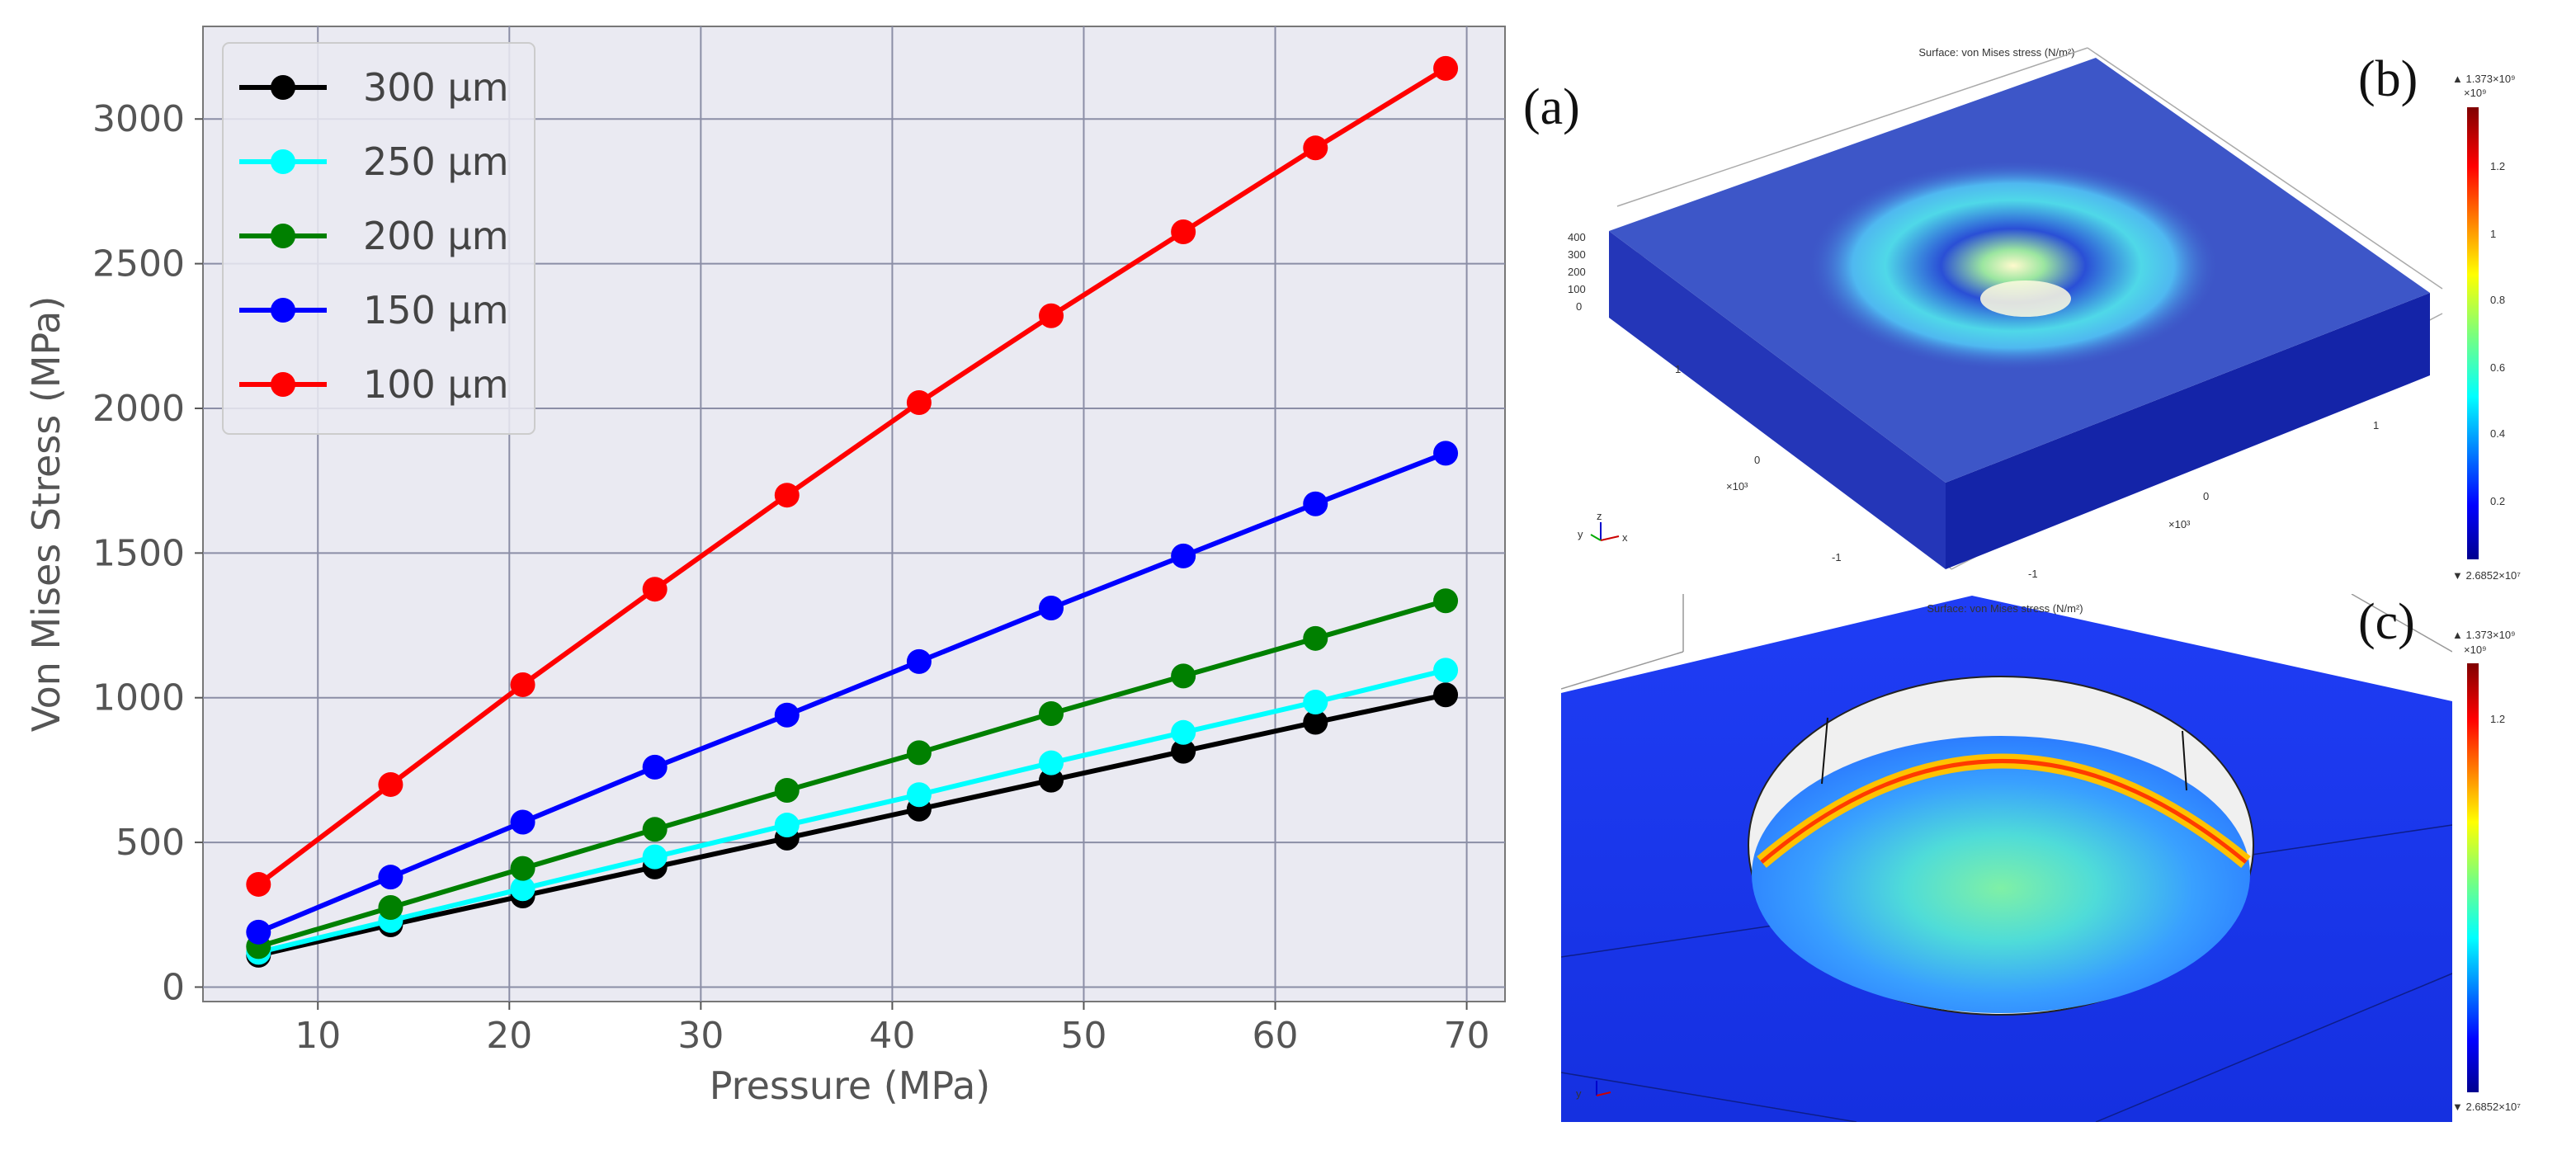 The width and height of the screenshot is (2576, 1155). What do you see at coordinates (2497, 433) in the screenshot?
I see `svg-text: 0.4` at bounding box center [2497, 433].